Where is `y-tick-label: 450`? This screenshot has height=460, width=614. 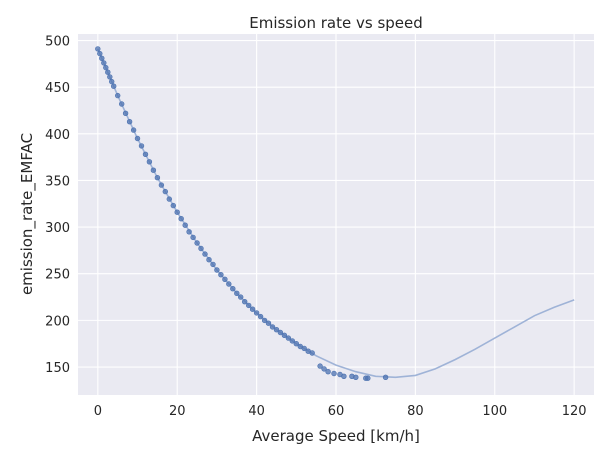 y-tick-label: 450 is located at coordinates (57, 88).